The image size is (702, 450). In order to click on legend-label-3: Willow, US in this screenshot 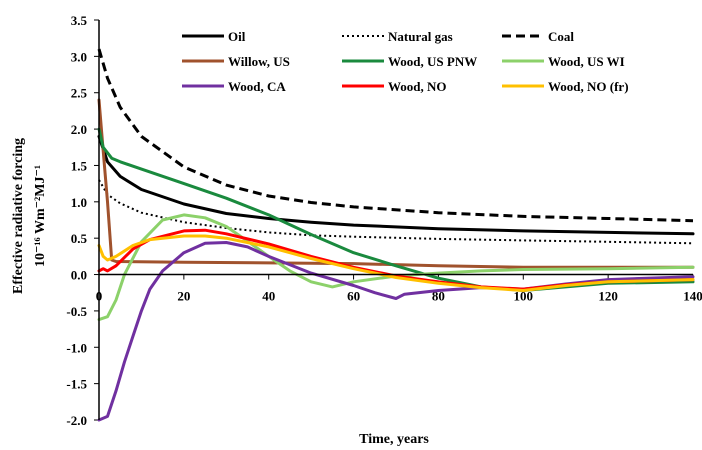, I will do `click(259, 61)`.